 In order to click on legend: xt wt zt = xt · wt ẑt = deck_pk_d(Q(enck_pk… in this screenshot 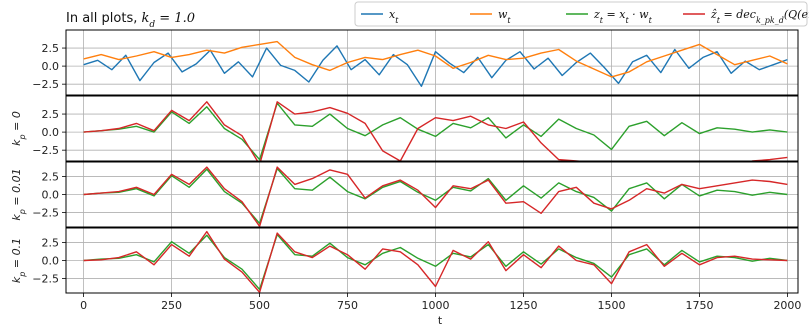, I will do `click(581, 14)`.